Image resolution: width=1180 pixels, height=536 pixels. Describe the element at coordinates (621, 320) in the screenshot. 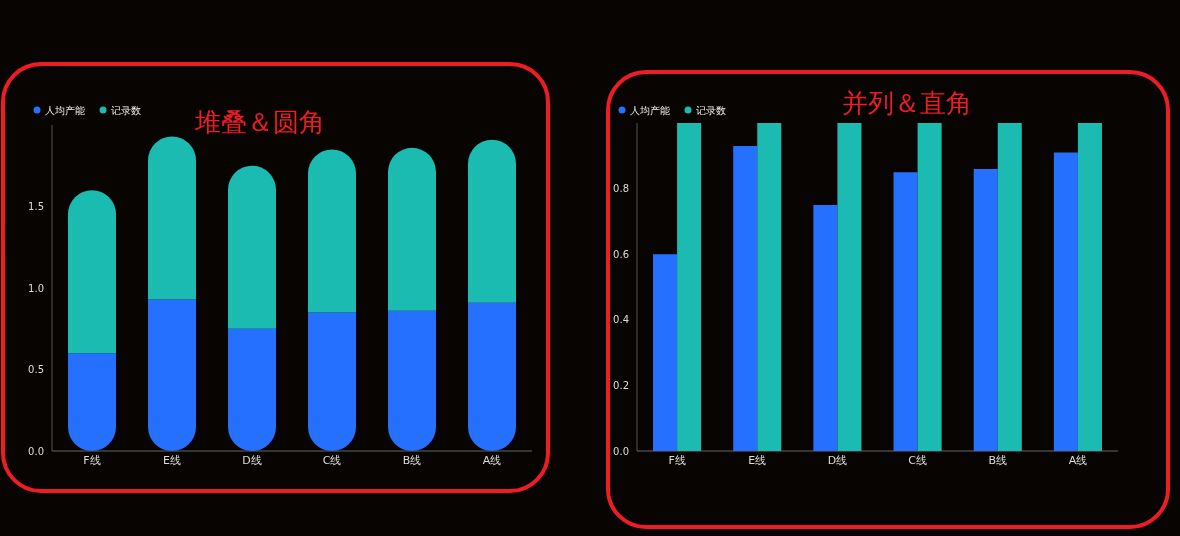

I see `y-tick-label: 0.4` at that location.